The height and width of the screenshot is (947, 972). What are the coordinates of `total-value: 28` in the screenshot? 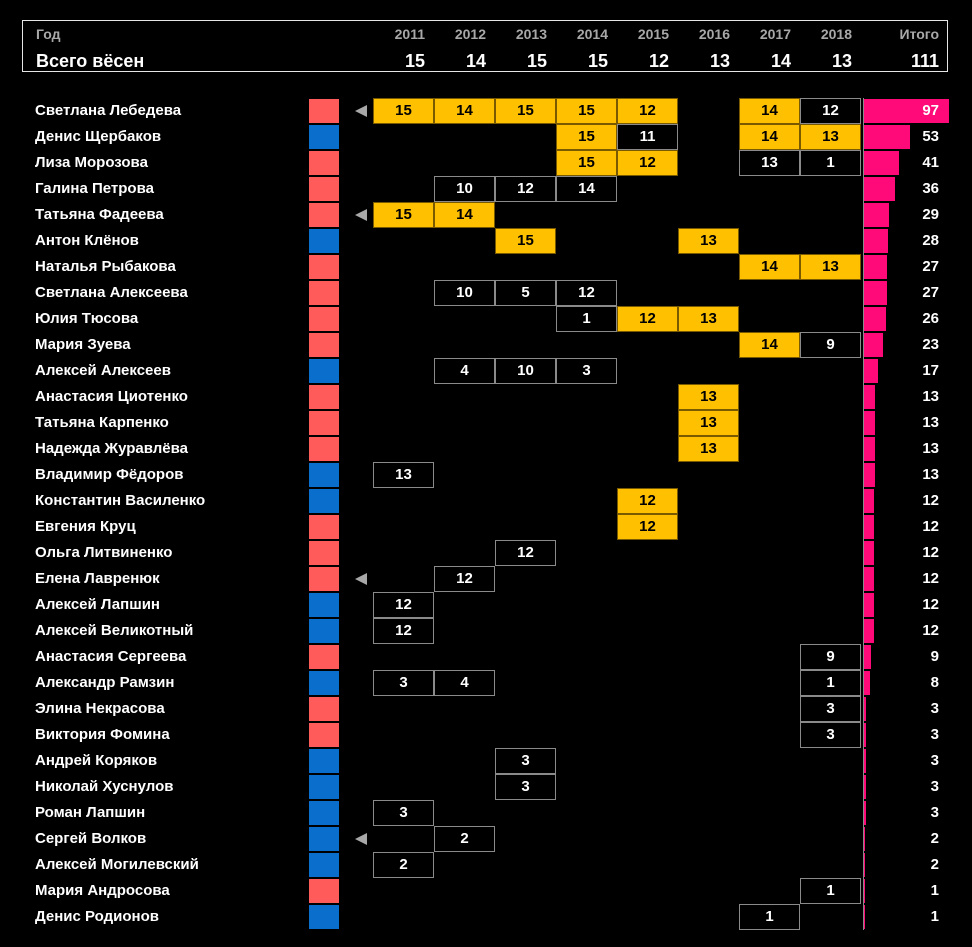 It's located at (906, 241).